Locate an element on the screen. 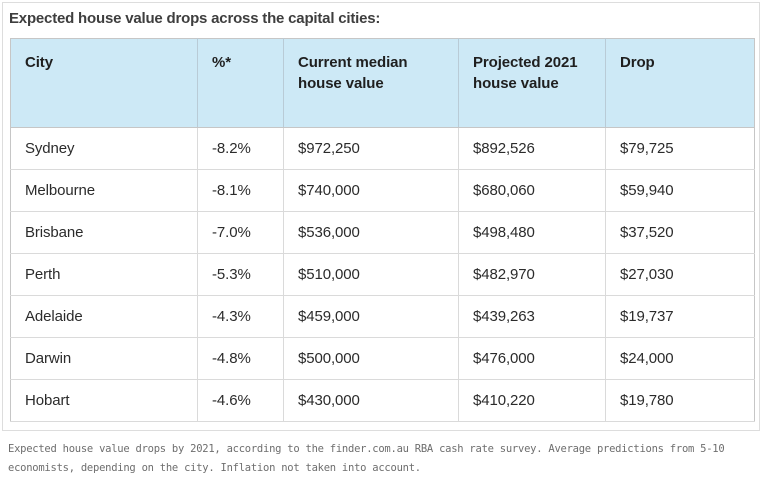 The height and width of the screenshot is (482, 765). cell-drop: $19,737 is located at coordinates (680, 316).